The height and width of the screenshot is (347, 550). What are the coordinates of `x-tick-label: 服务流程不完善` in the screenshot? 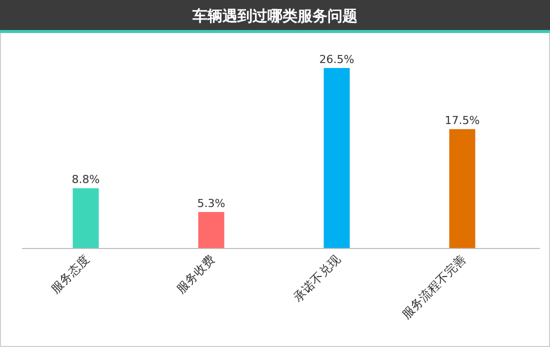 It's located at (433, 287).